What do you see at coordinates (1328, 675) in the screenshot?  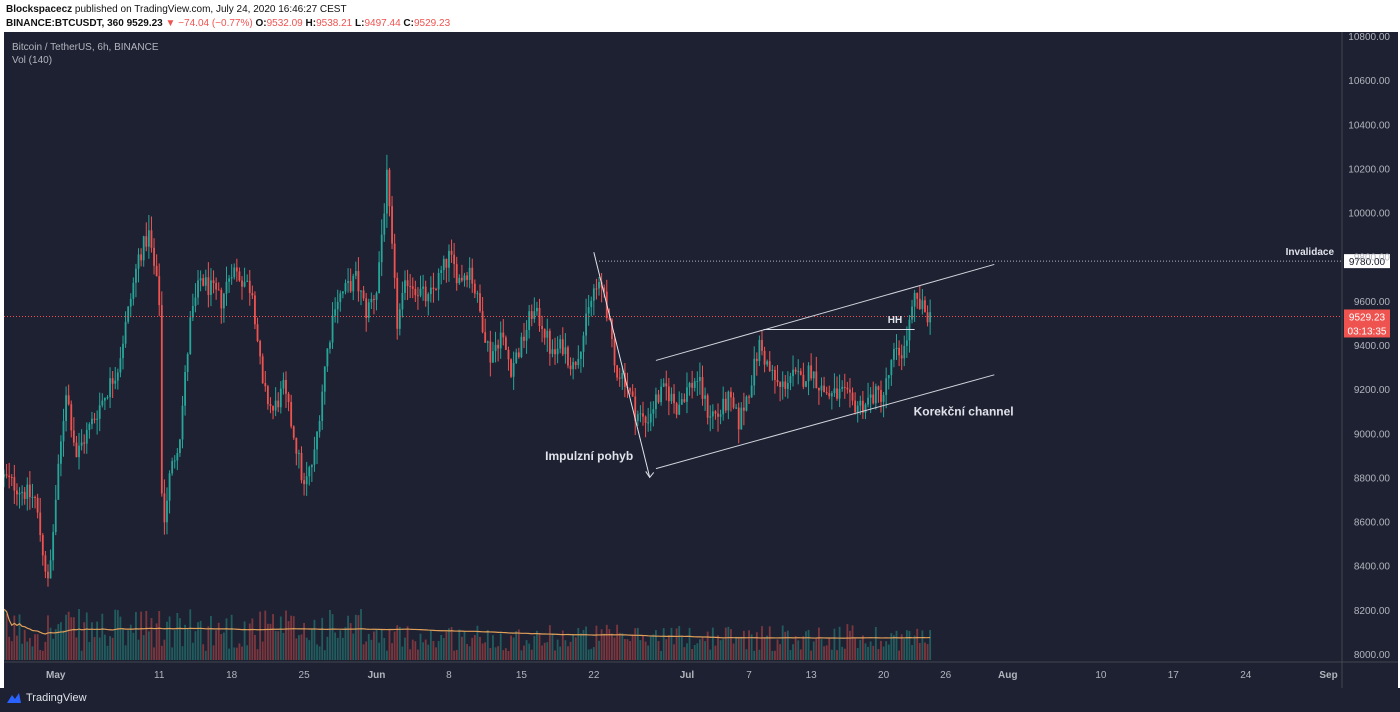 I see `time-tick-label: Sep` at bounding box center [1328, 675].